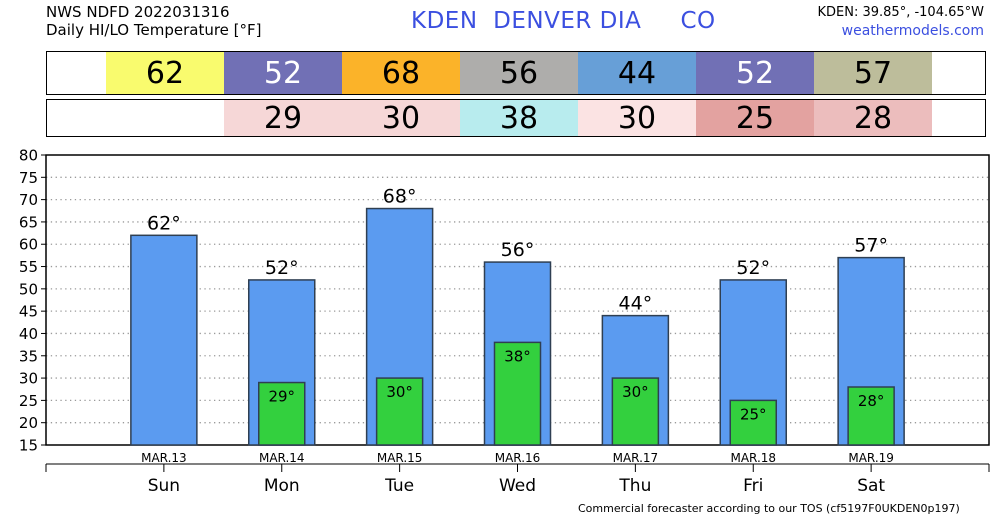 This screenshot has height=520, width=1000. Describe the element at coordinates (28, 356) in the screenshot. I see `y-tick-label: 35` at that location.